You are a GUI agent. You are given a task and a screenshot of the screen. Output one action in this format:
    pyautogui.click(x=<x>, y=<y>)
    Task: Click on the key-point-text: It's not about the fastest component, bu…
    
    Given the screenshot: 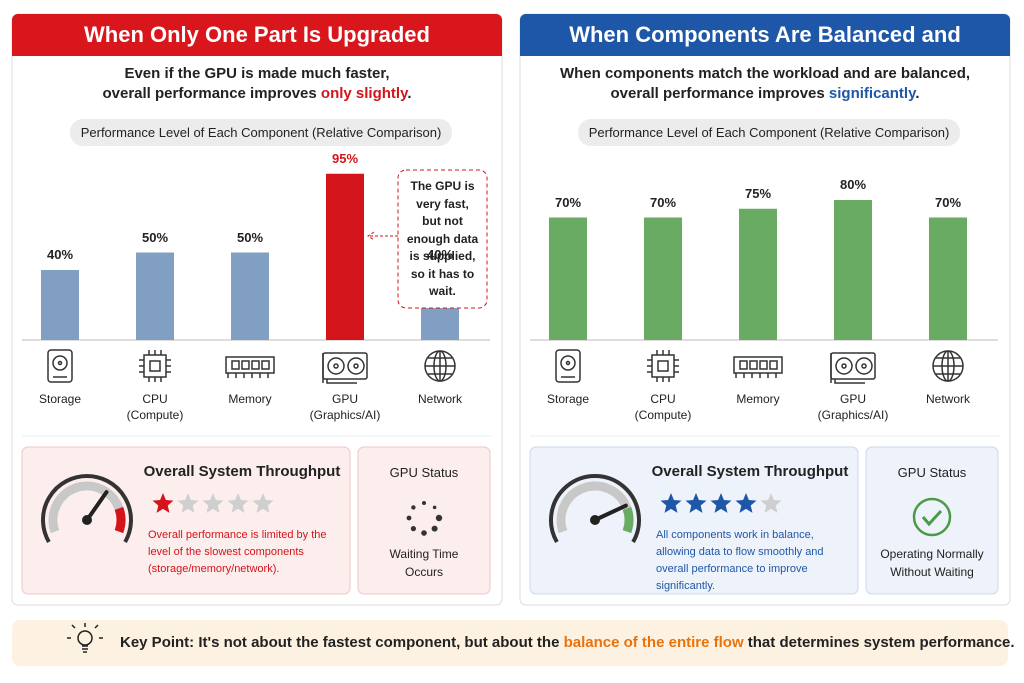 What is the action you would take?
    pyautogui.click(x=379, y=642)
    